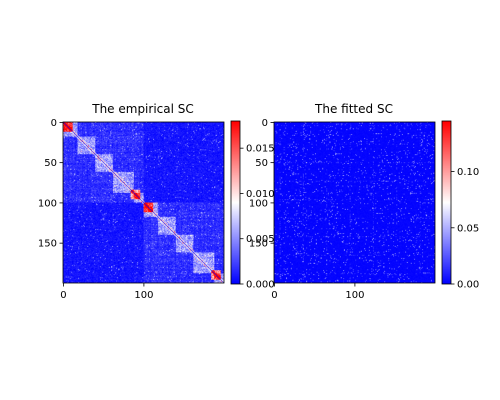  I want to click on heatmap-empirical, so click(143, 202).